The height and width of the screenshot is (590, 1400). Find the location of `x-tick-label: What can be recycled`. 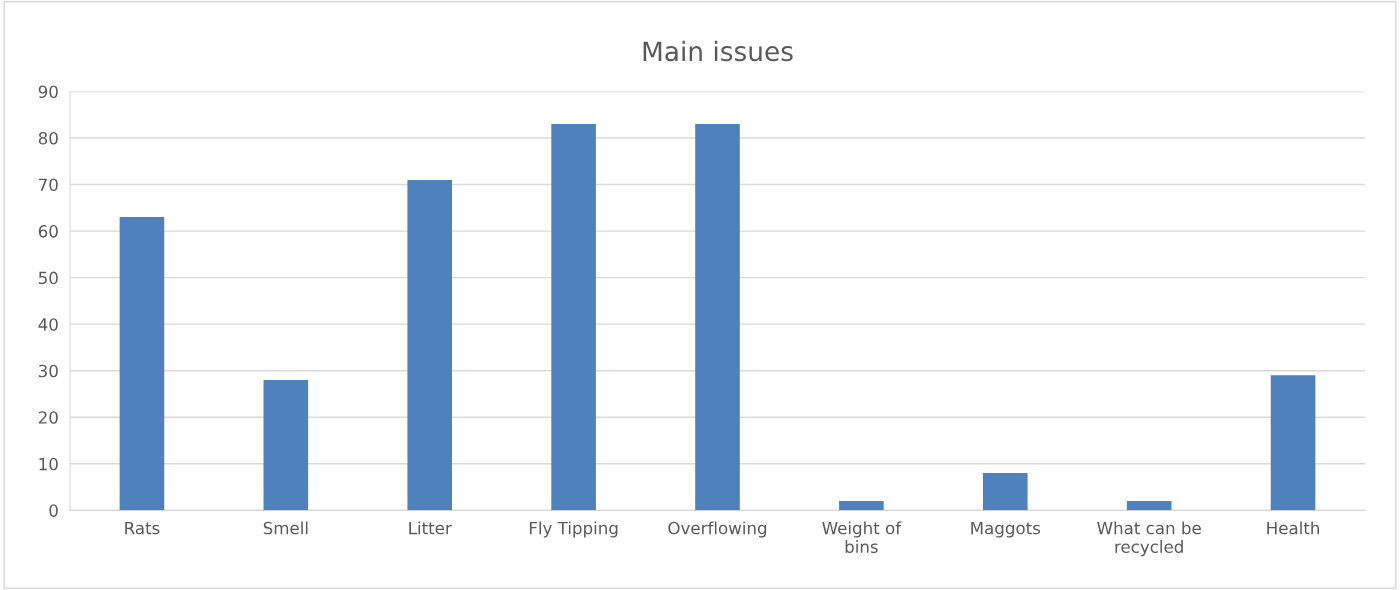

x-tick-label: What can be recycled is located at coordinates (1149, 539).